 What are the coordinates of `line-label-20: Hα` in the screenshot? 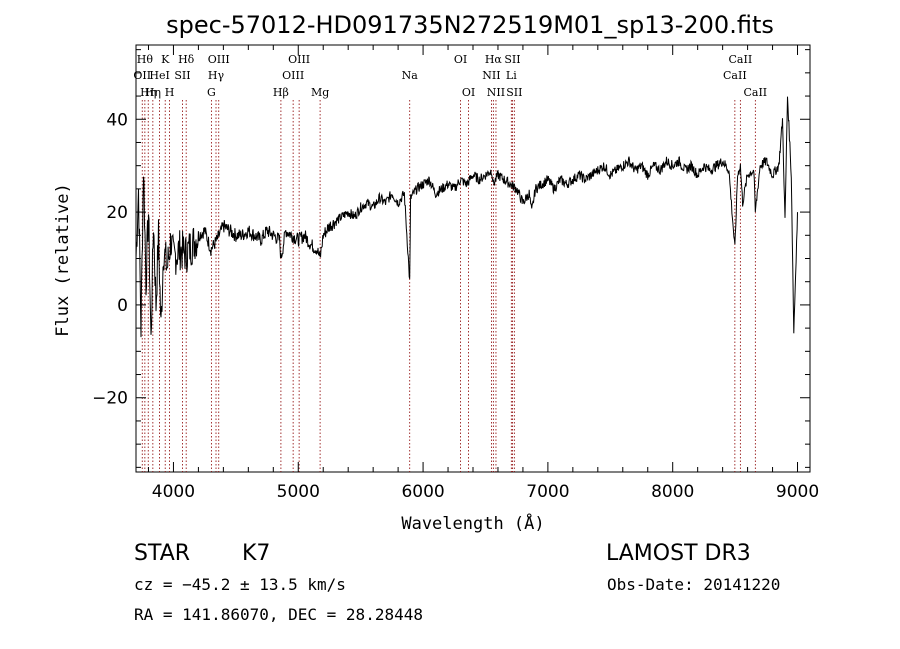 It's located at (494, 59).